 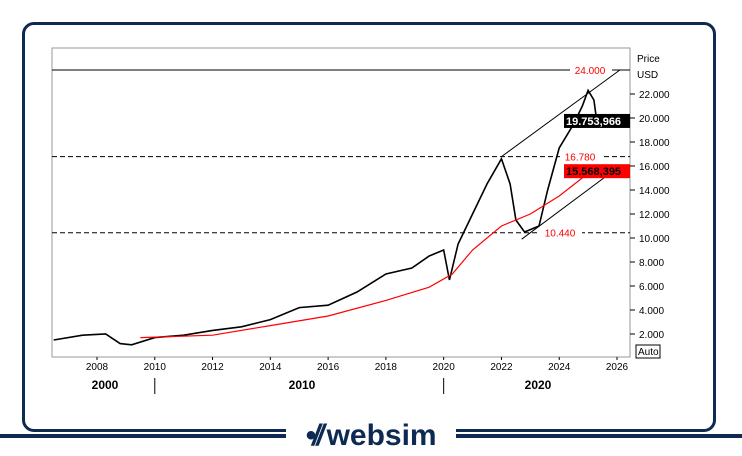 What do you see at coordinates (381, 435) in the screenshot?
I see `brand-name: websim` at bounding box center [381, 435].